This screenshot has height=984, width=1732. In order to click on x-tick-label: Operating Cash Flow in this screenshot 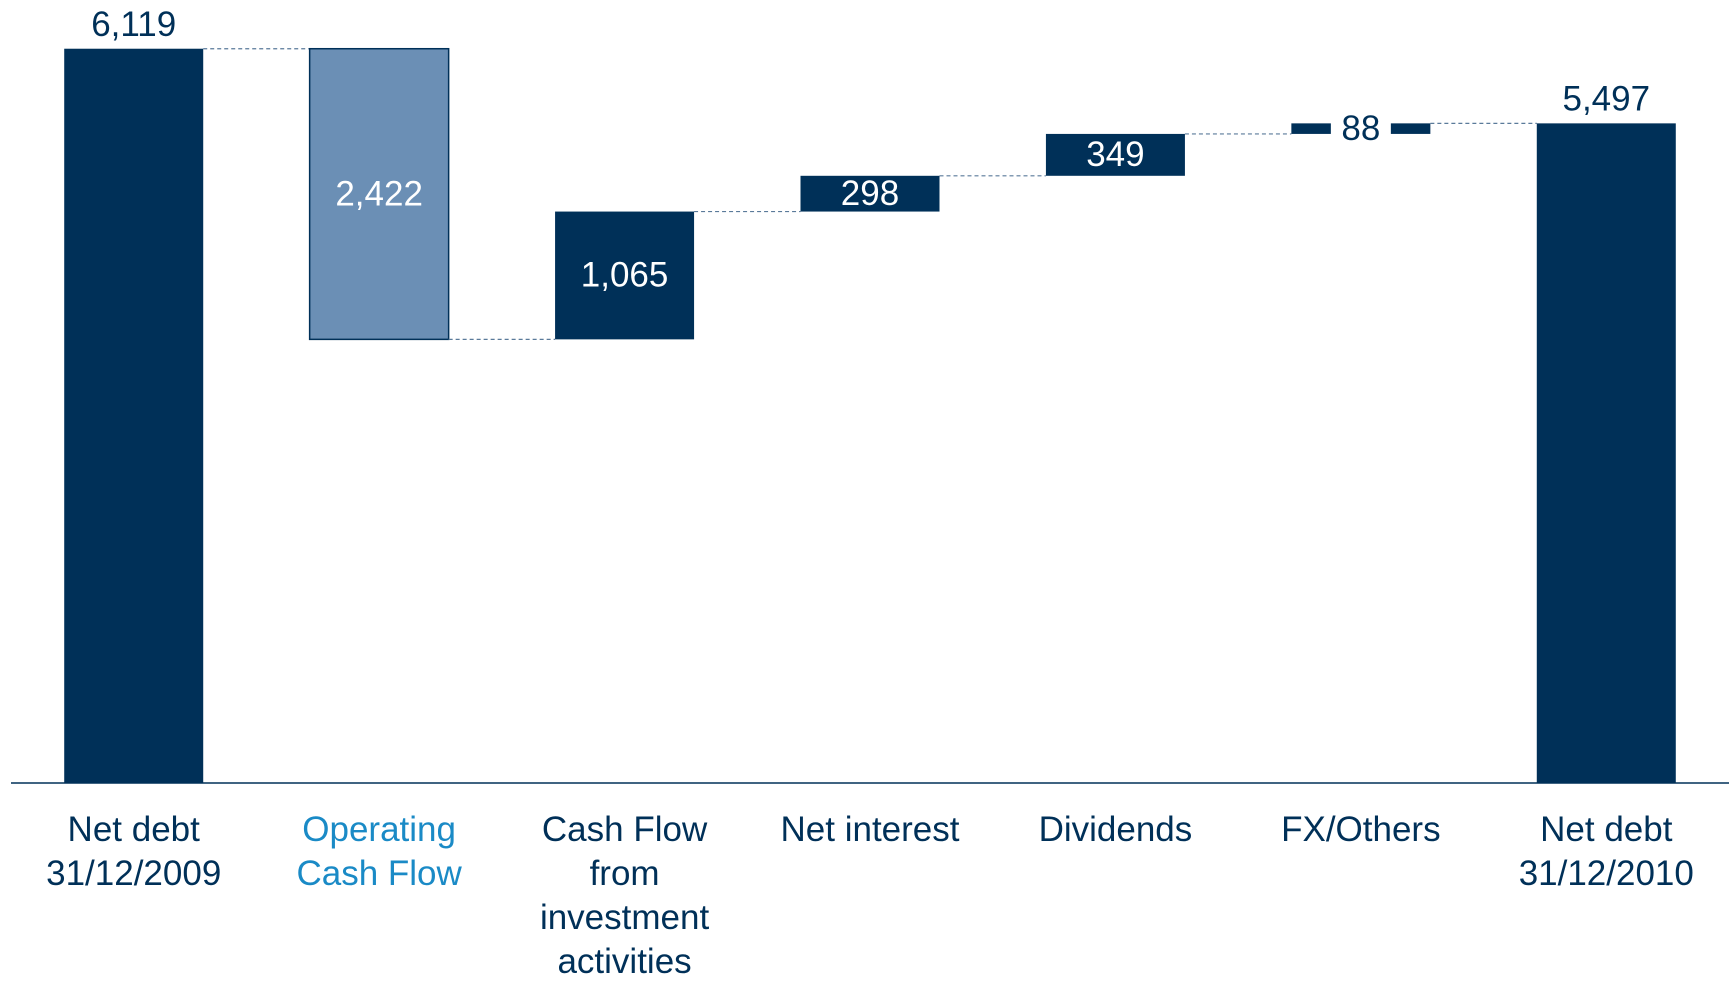, I will do `click(379, 851)`.